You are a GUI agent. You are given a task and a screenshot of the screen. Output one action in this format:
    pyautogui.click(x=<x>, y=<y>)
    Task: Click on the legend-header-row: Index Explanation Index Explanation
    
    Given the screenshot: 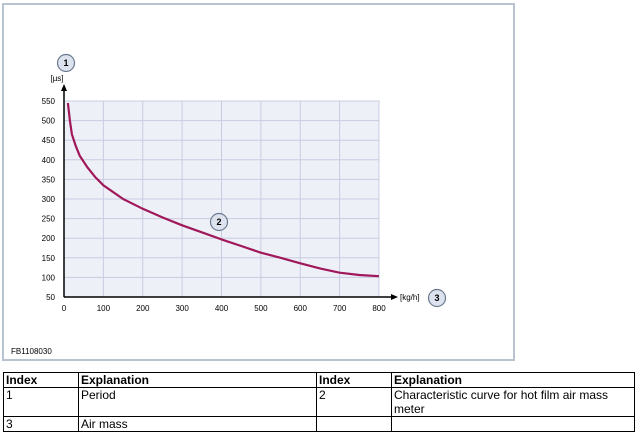 What is the action you would take?
    pyautogui.click(x=319, y=380)
    